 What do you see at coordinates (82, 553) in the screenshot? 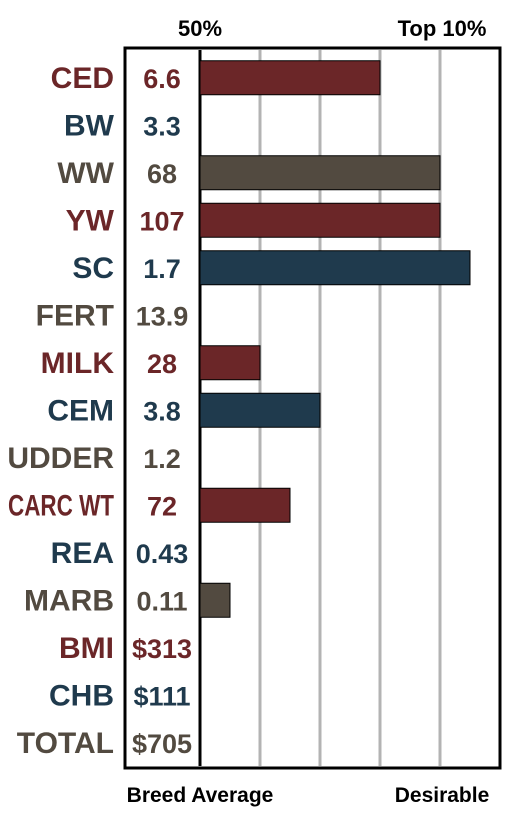
I see `trait-label: REA` at bounding box center [82, 553].